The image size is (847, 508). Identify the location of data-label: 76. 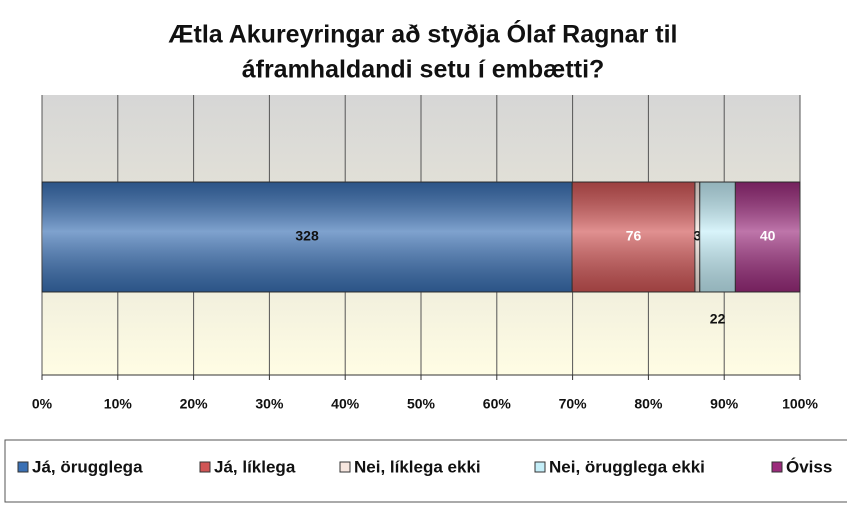
(634, 236).